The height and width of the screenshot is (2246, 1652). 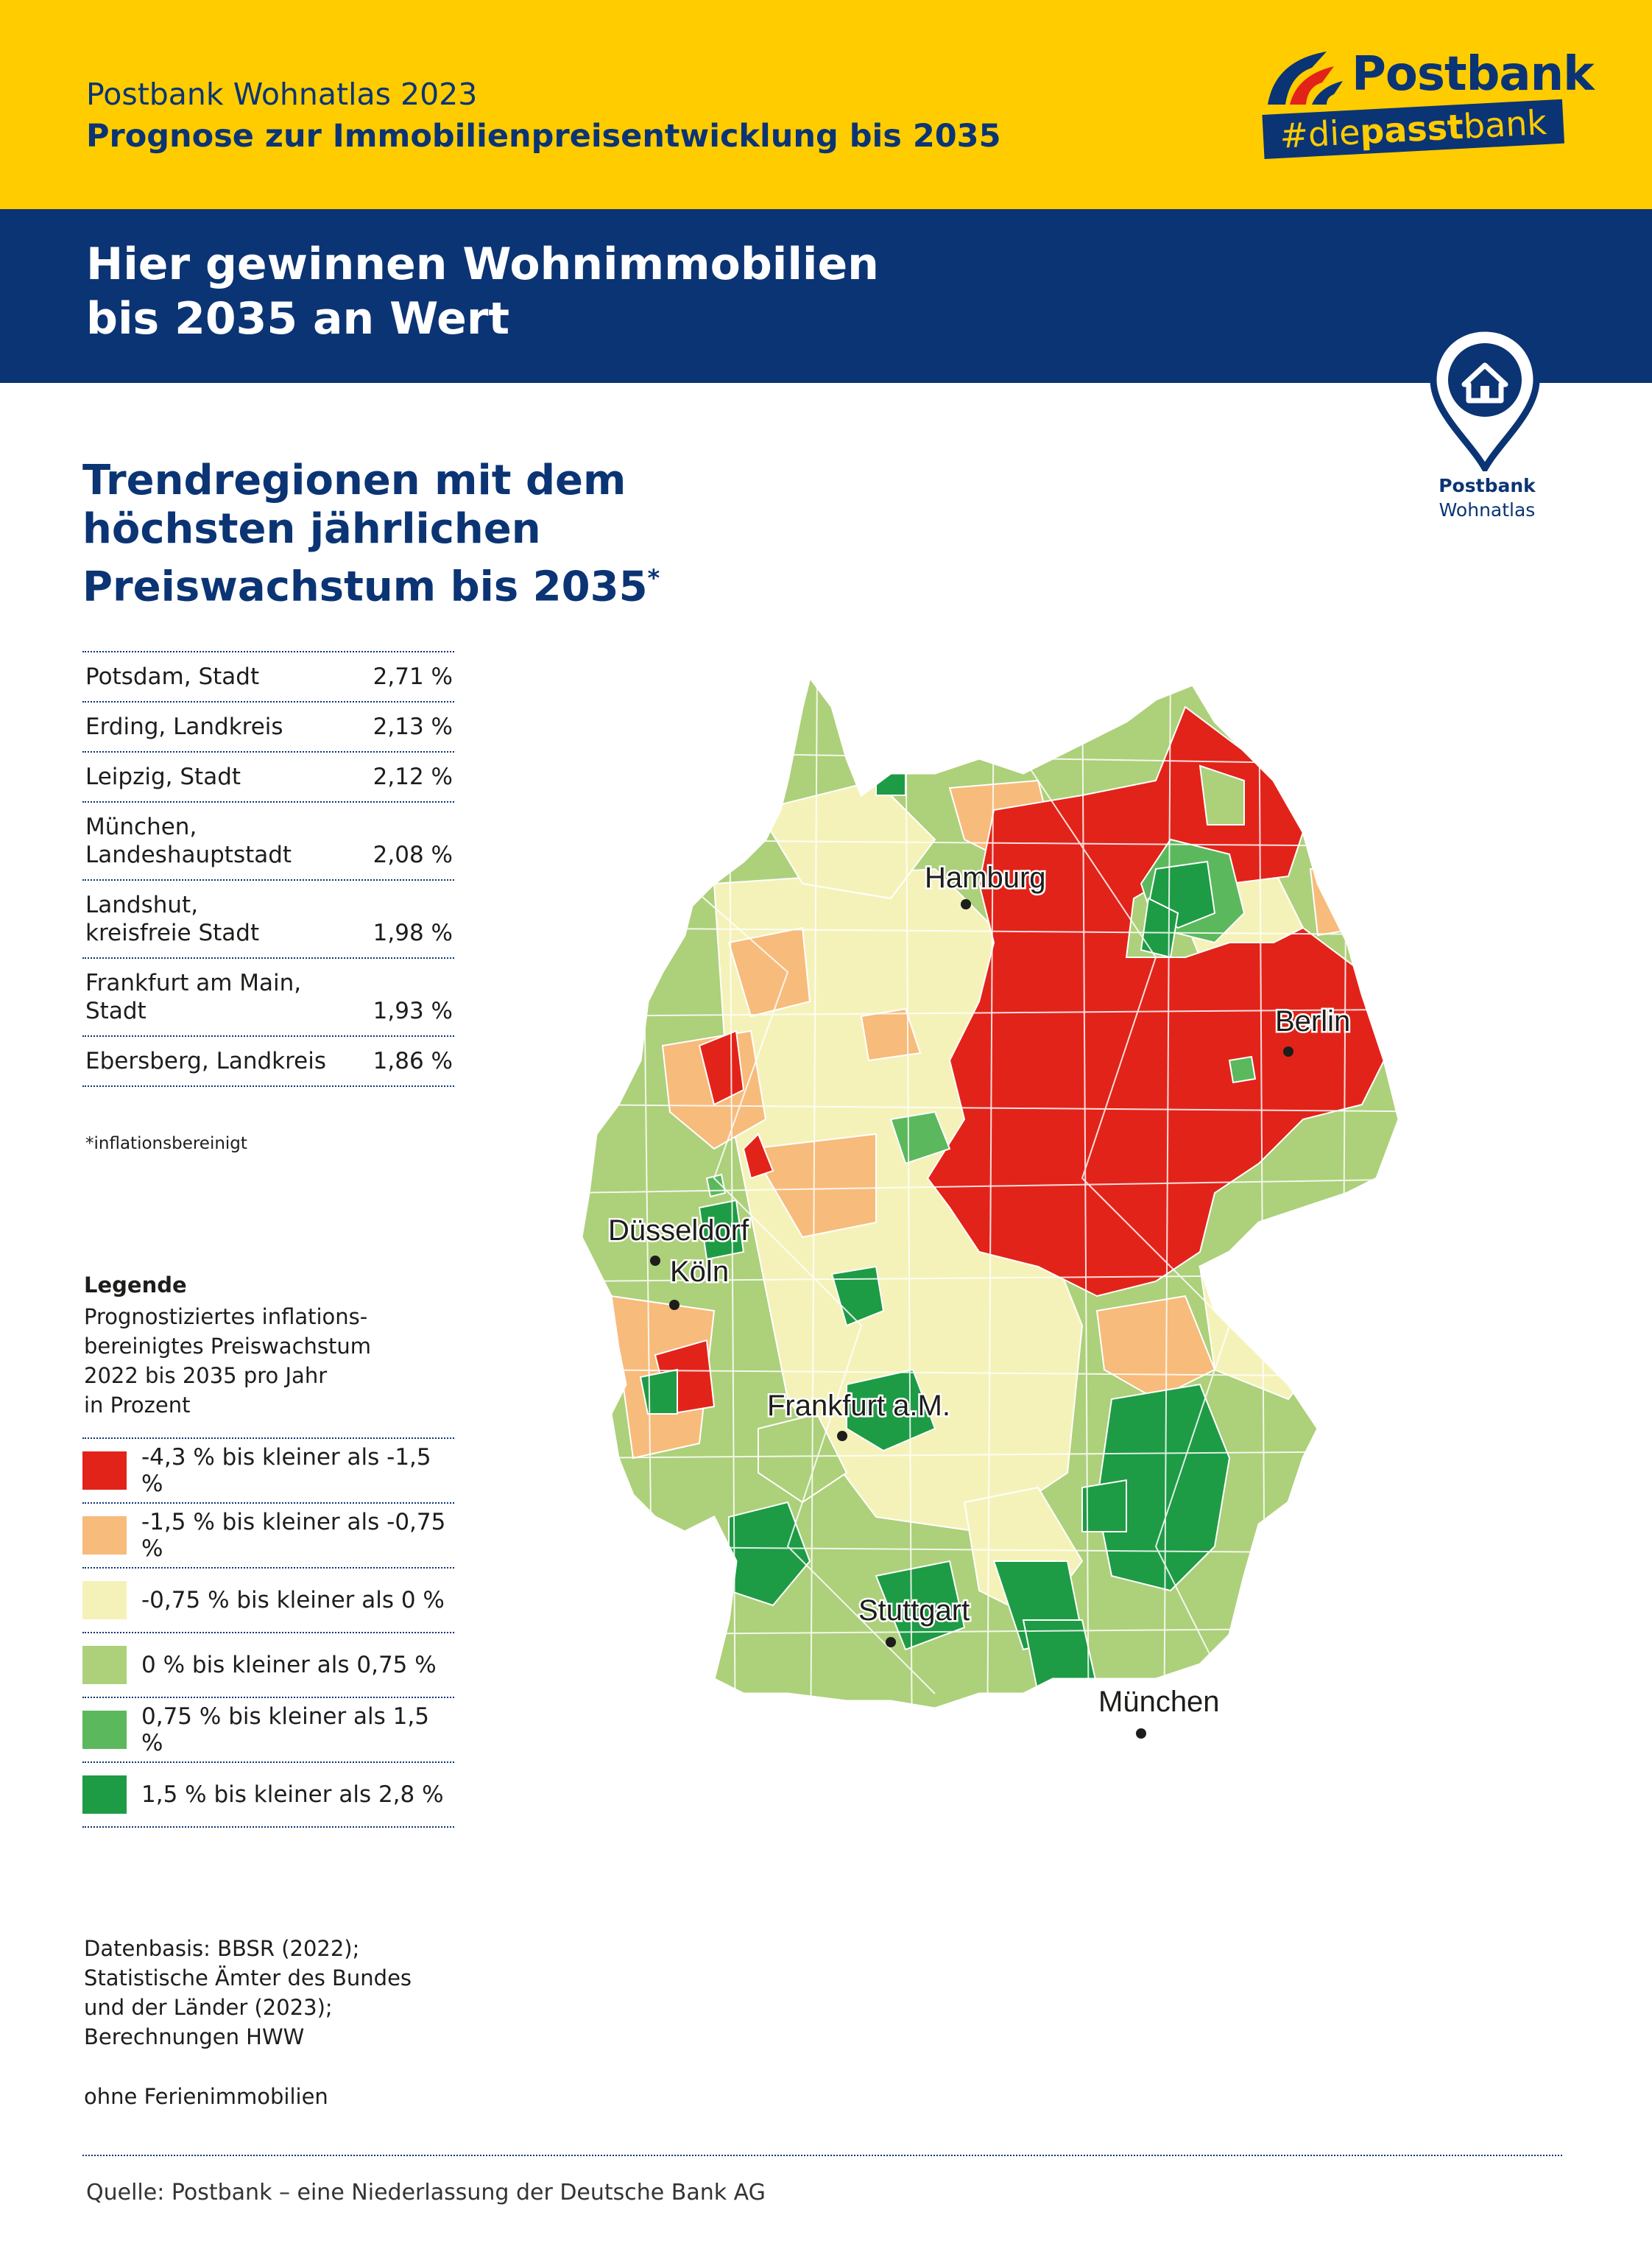 I want to click on legend-label: 0,75 % bis kleiner als 1,5 %, so click(x=285, y=1729).